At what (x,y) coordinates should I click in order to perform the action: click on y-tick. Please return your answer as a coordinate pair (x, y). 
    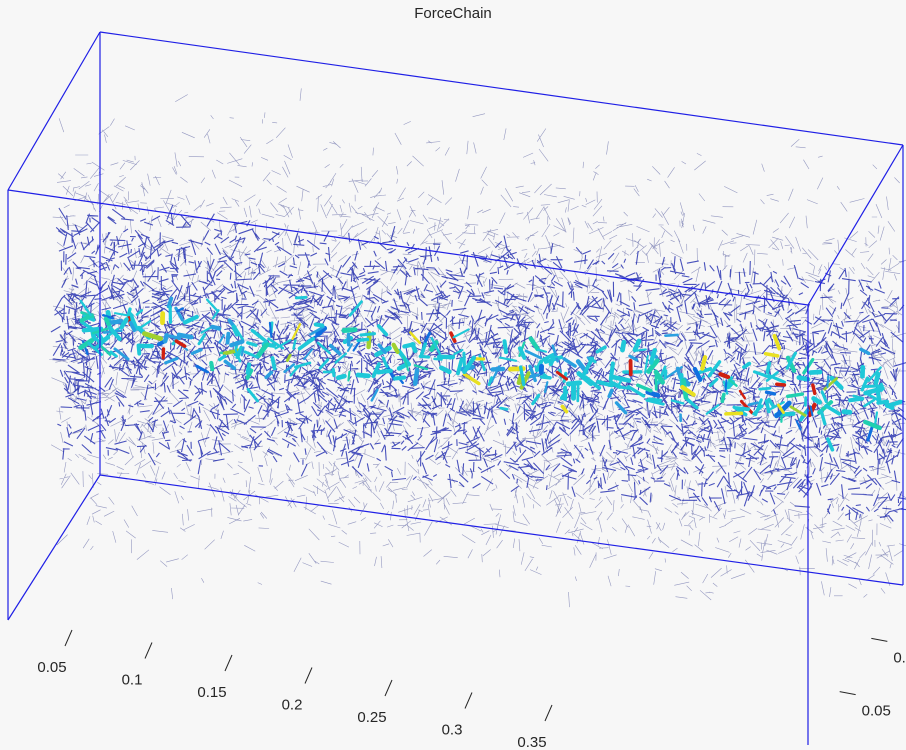
    Looking at the image, I should click on (879, 639).